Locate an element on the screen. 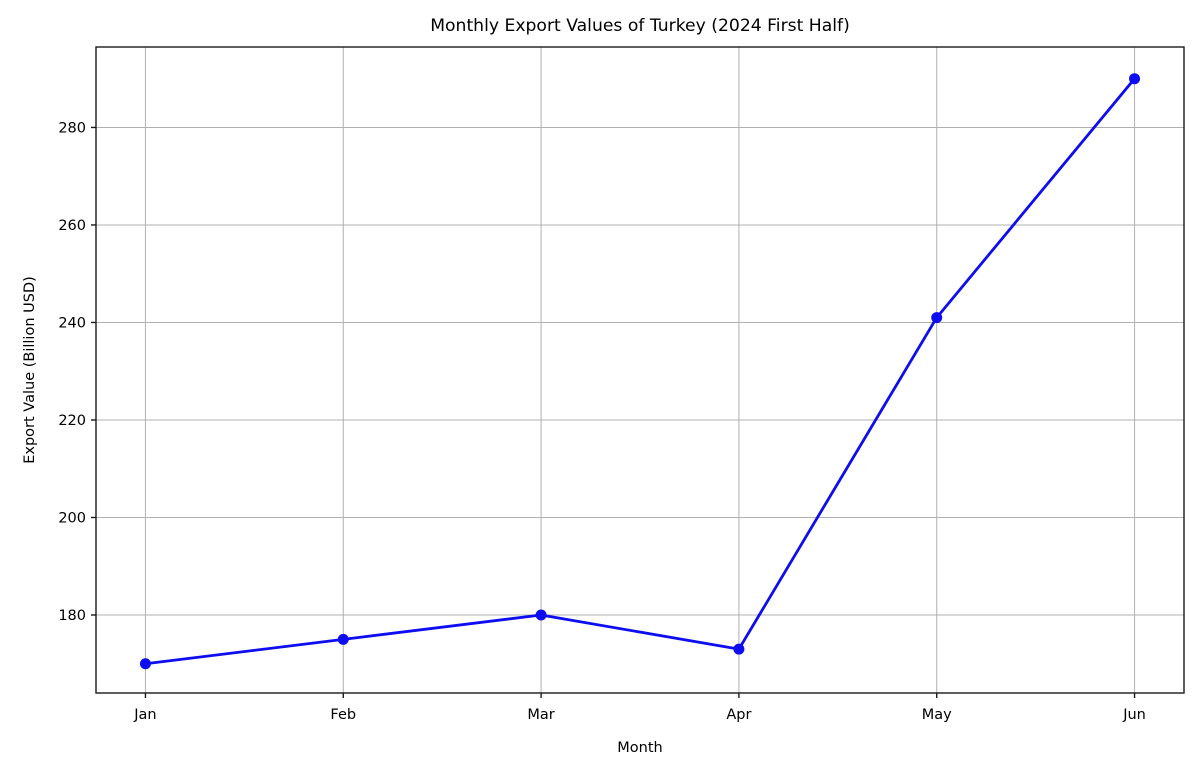 The image size is (1200, 768). y-tick-label: 260 is located at coordinates (72, 226).